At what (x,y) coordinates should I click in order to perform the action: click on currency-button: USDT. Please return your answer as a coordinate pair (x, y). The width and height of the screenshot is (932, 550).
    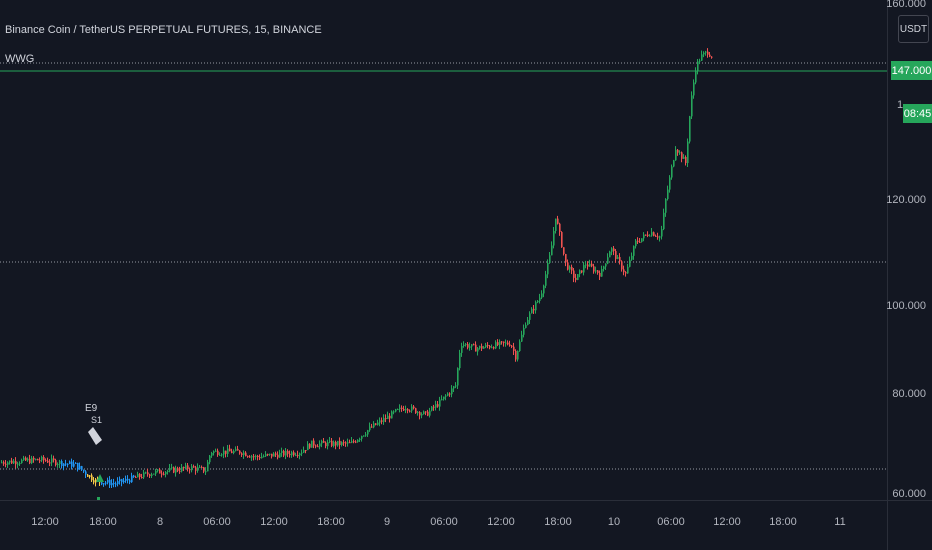
    Looking at the image, I should click on (913, 29).